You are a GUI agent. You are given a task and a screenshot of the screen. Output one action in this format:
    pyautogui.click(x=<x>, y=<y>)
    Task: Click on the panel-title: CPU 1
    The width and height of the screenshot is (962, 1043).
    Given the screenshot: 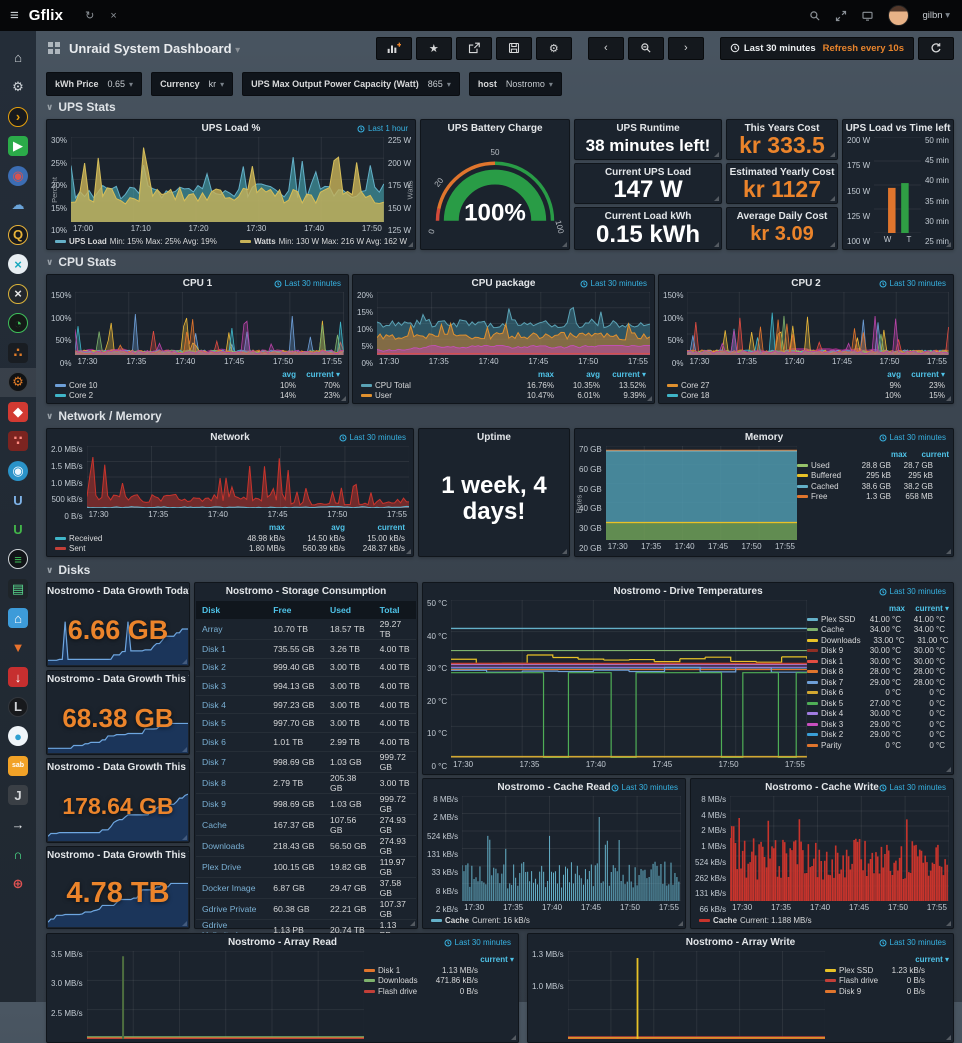 What is the action you would take?
    pyautogui.click(x=197, y=283)
    